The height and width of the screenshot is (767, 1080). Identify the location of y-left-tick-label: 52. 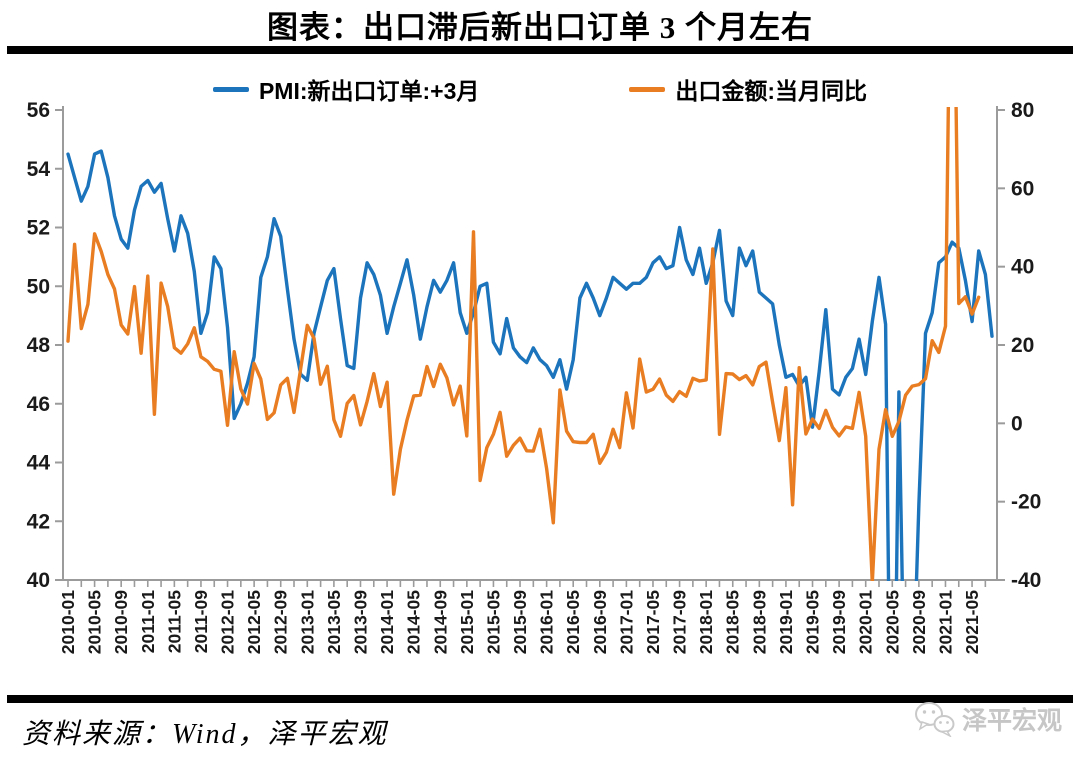
(38, 228).